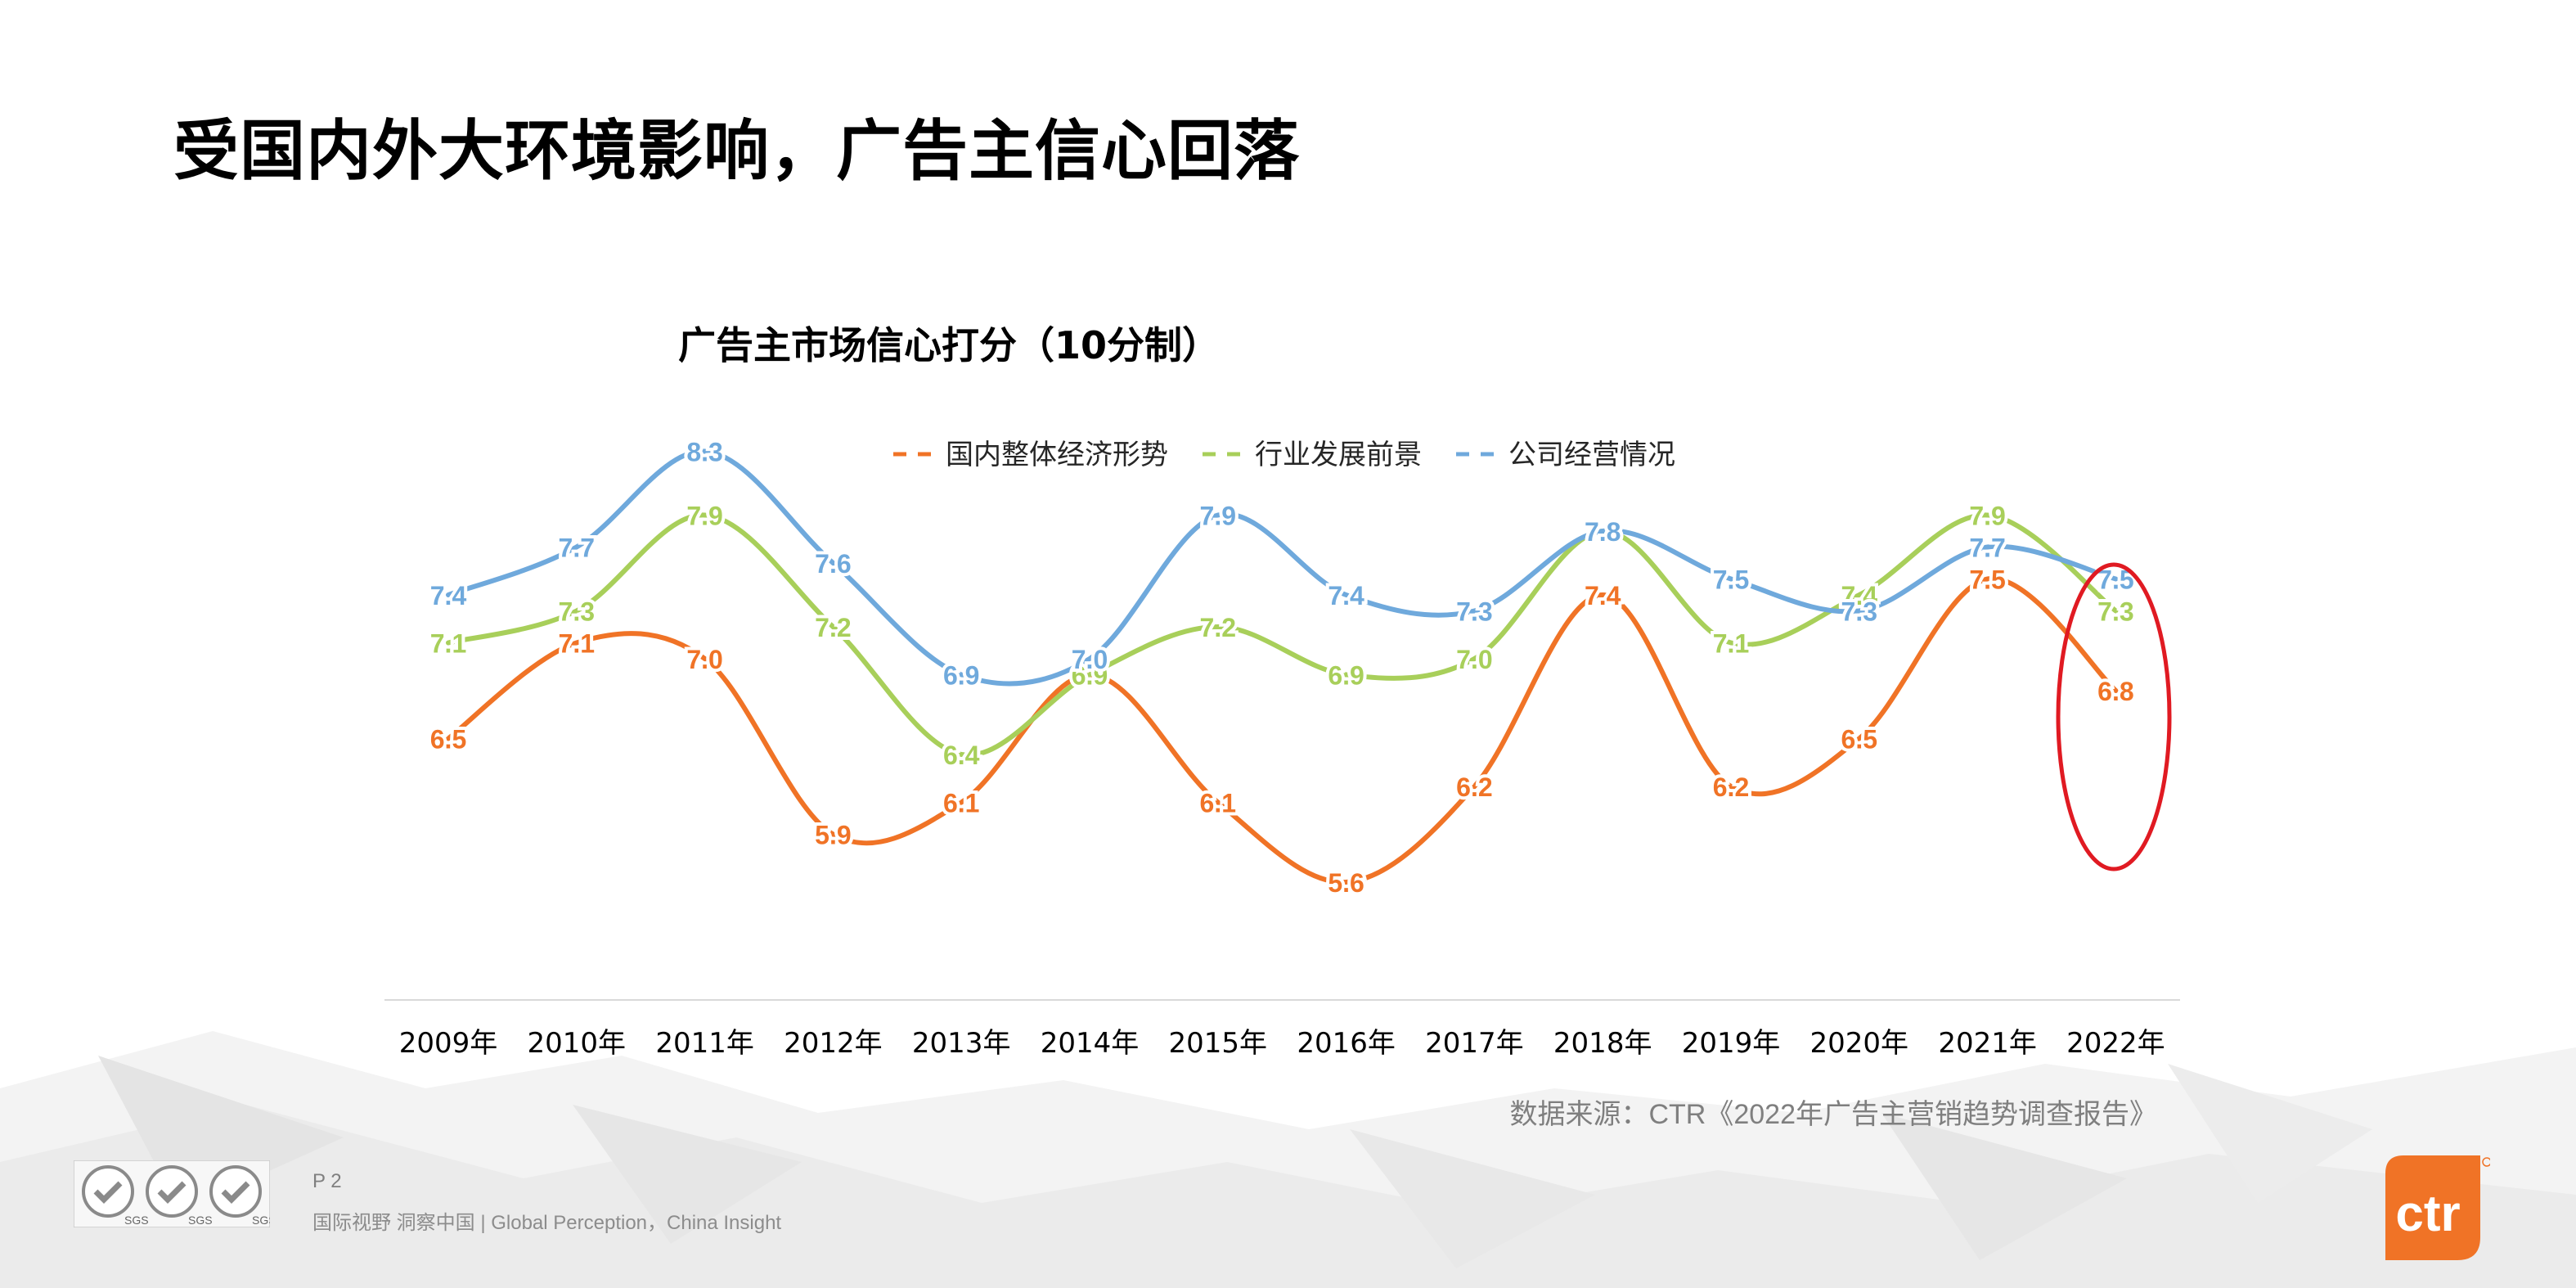 The image size is (2576, 1288). What do you see at coordinates (1057, 455) in the screenshot?
I see `legend-label: 国内整体经济形势` at bounding box center [1057, 455].